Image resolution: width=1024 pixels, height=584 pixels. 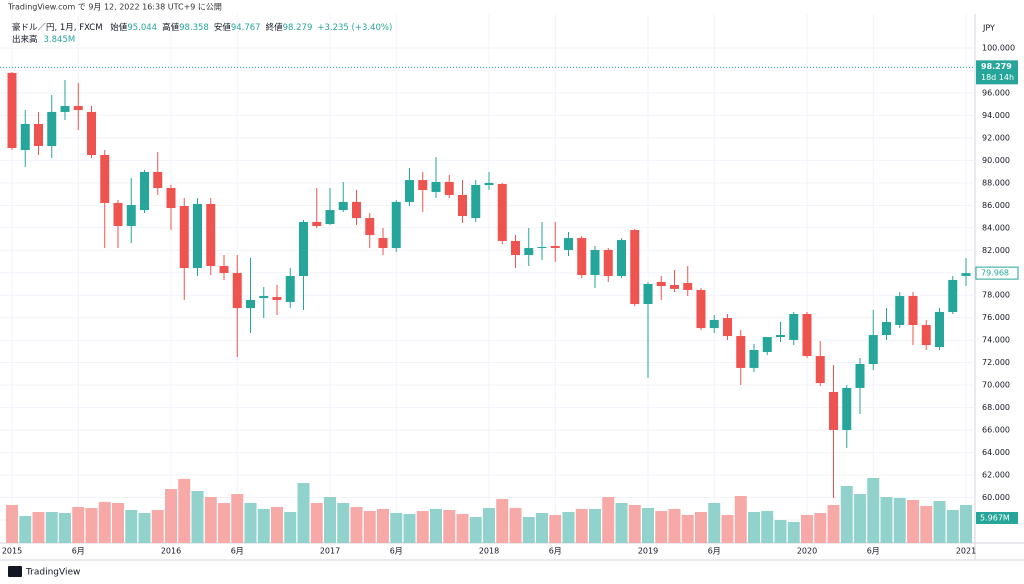 What do you see at coordinates (996, 182) in the screenshot?
I see `y-tick-label: 88.000` at bounding box center [996, 182].